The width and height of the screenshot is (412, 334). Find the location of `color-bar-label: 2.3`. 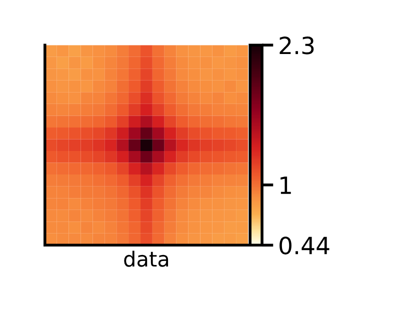

color-bar-label: 2.3 is located at coordinates (297, 45).